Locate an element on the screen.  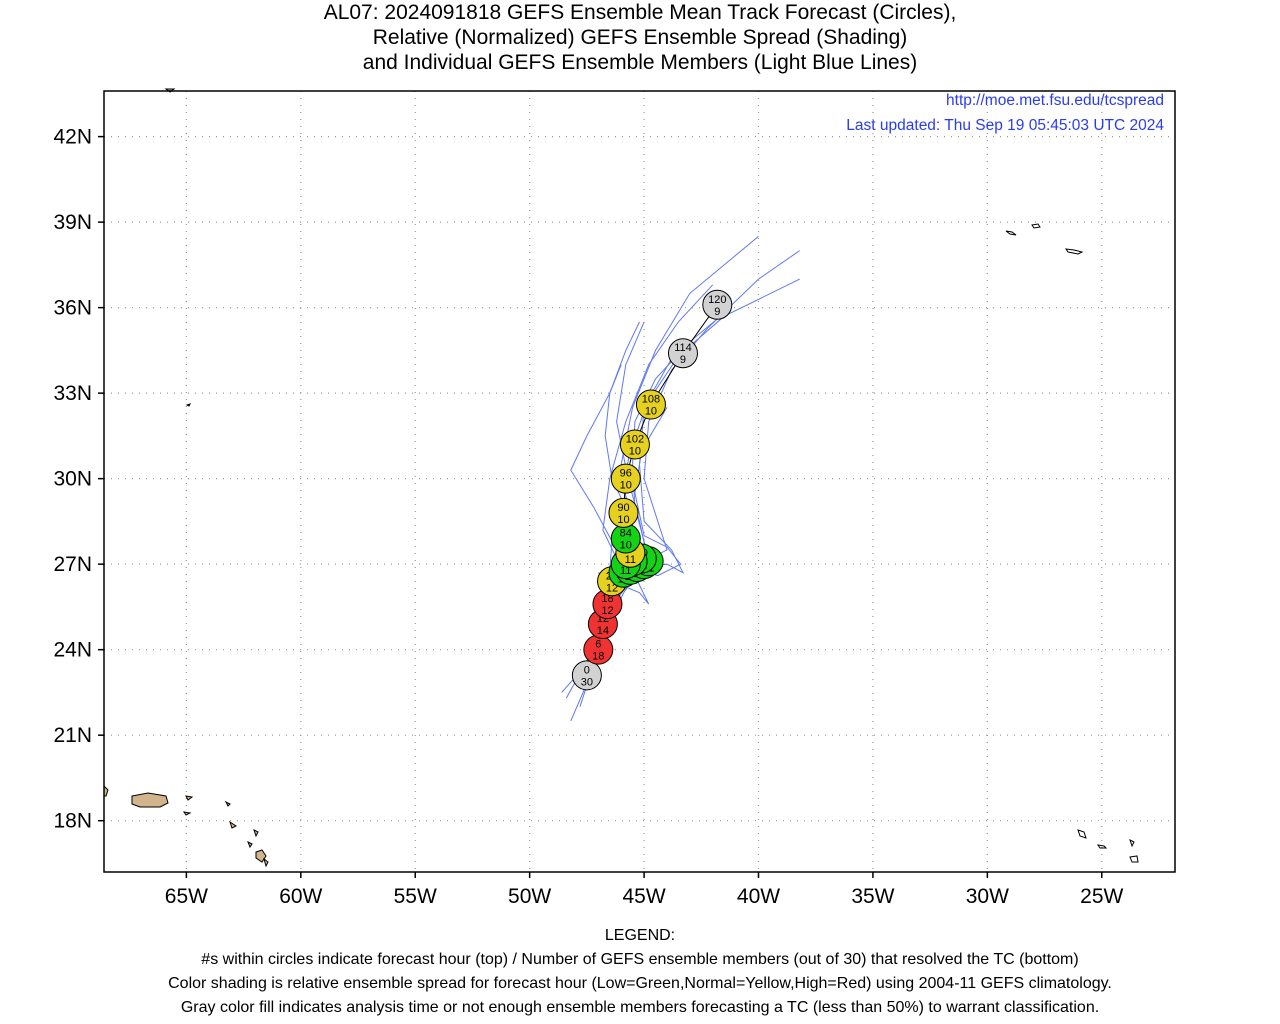
island-bermuda is located at coordinates (188, 405).